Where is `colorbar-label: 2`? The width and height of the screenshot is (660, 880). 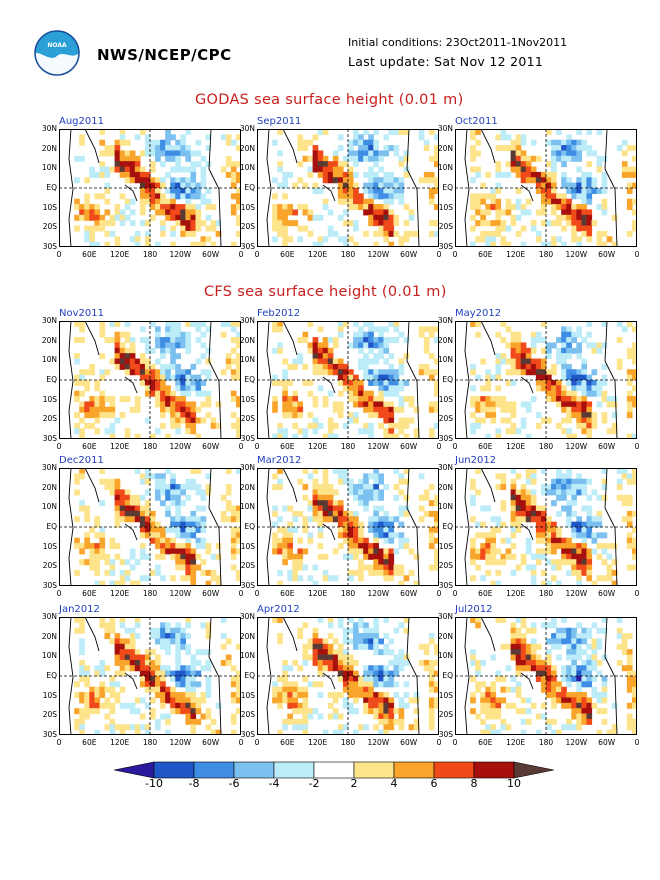
colorbar-label: 2 is located at coordinates (354, 783).